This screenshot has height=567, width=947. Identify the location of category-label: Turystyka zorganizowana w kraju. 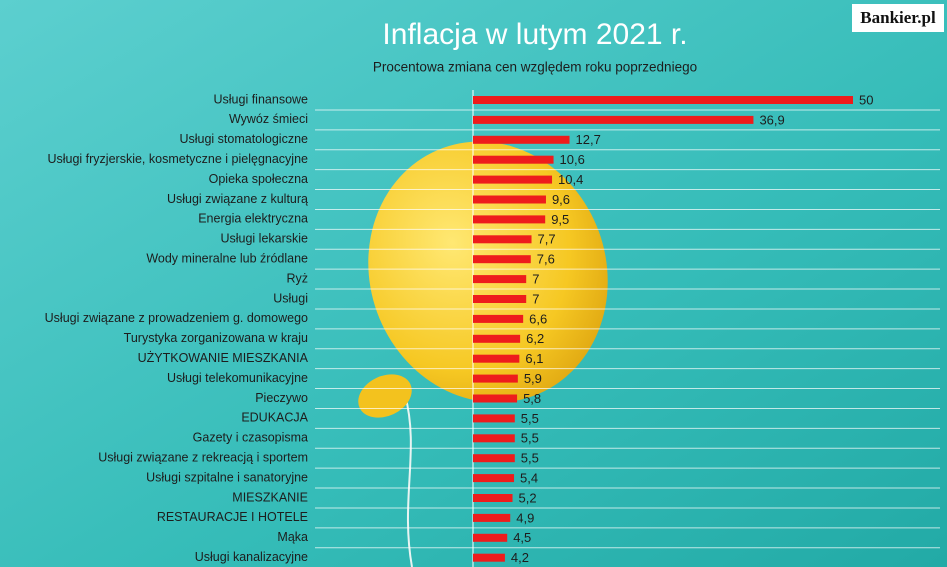
(216, 338).